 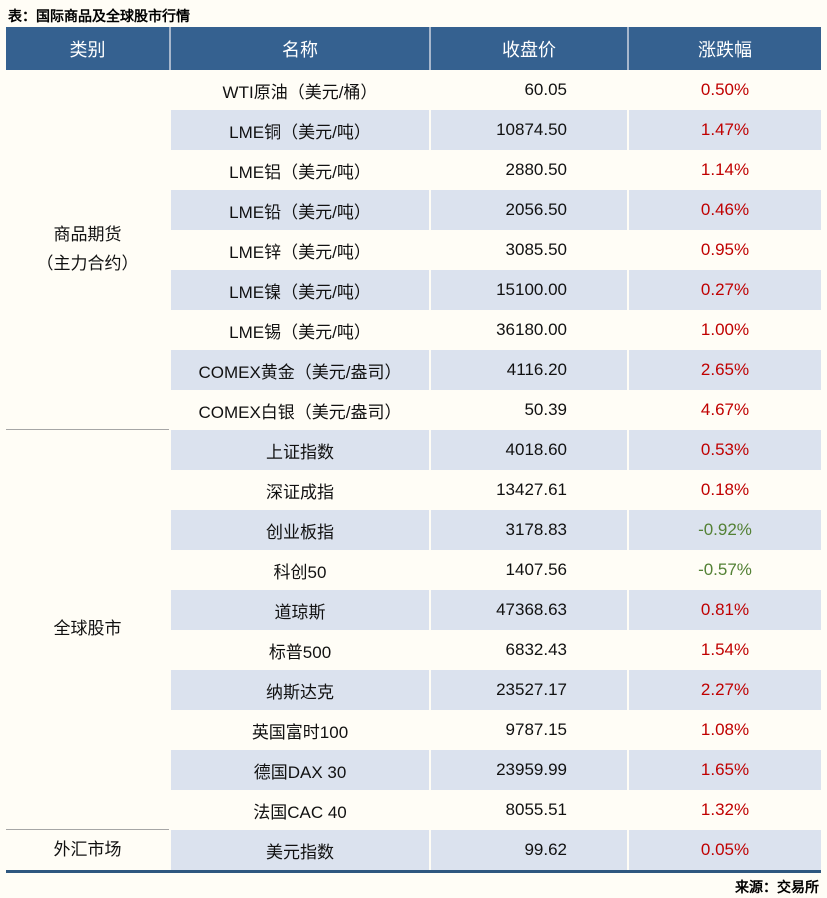 I want to click on change-percent-cell: 1.14%, so click(x=724, y=170).